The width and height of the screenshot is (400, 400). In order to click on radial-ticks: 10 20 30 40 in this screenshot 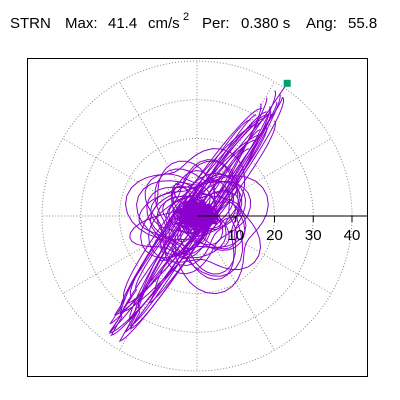, I will do `click(293, 230)`.